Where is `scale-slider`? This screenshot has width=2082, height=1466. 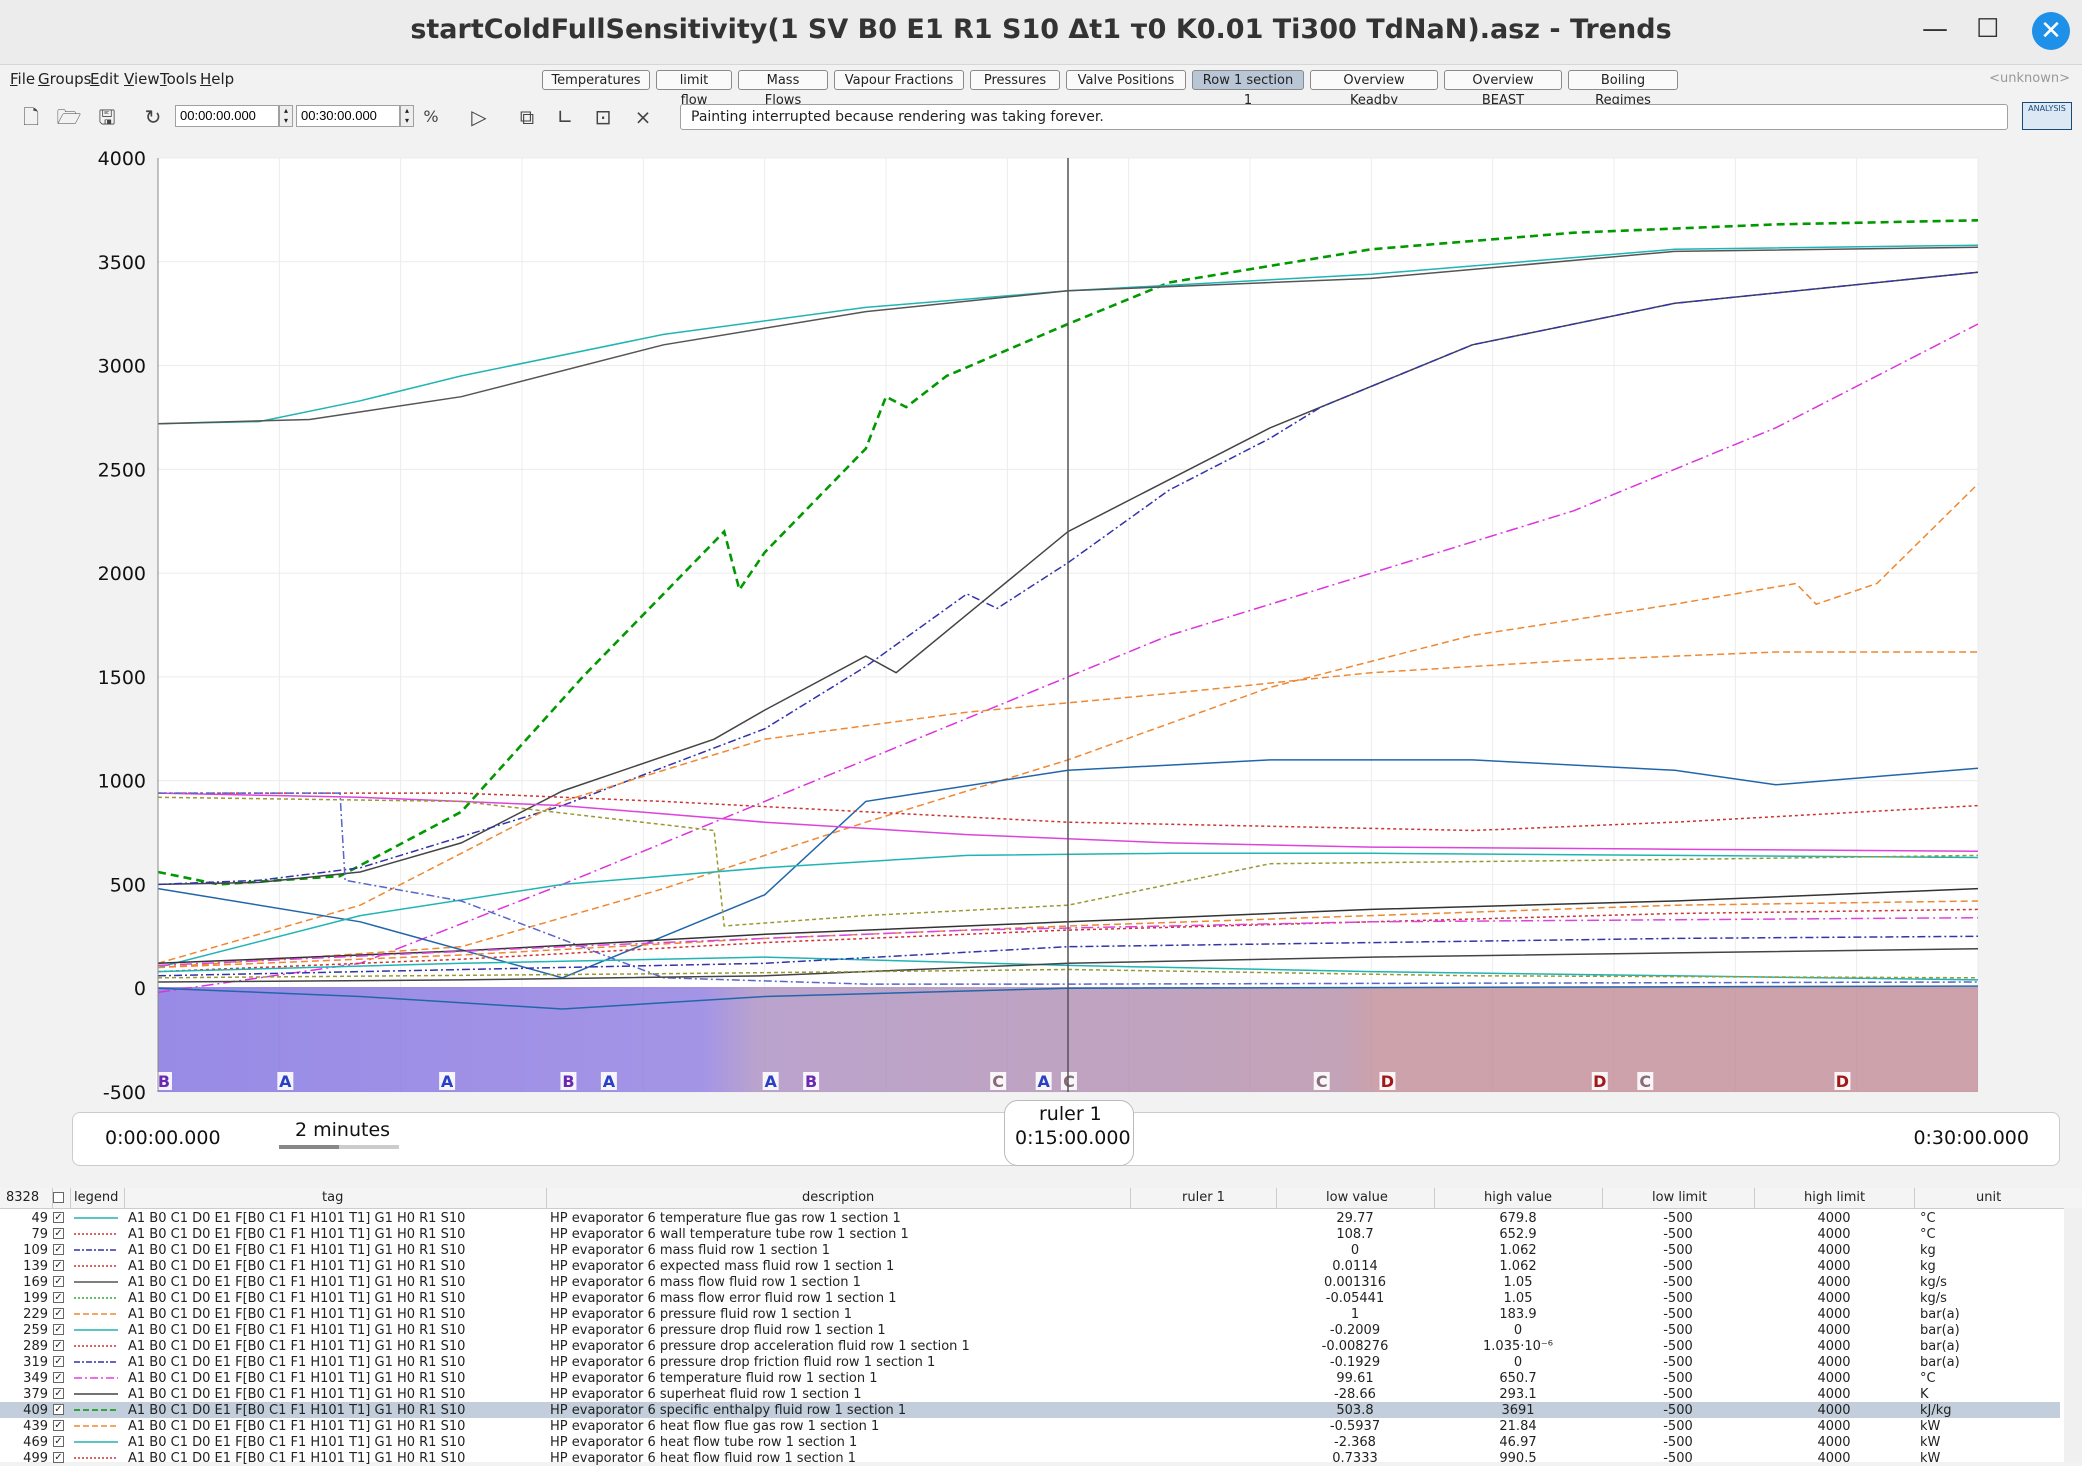
scale-slider is located at coordinates (339, 1147).